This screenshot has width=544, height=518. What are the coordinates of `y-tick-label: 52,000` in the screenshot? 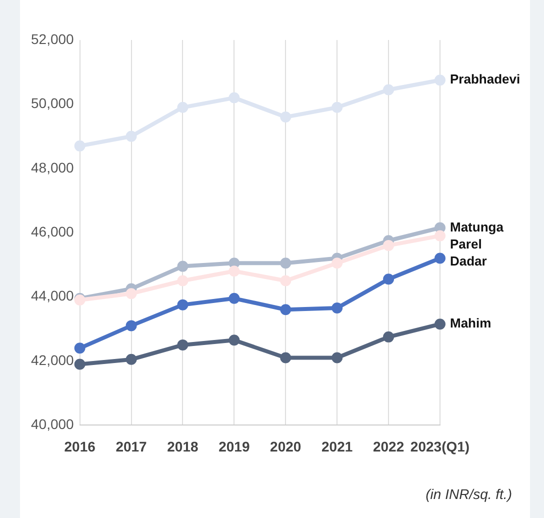 It's located at (52, 38).